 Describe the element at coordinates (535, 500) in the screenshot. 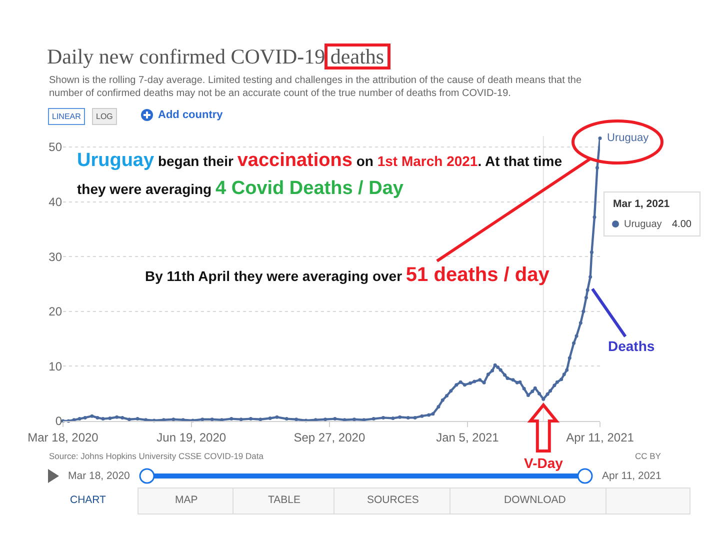

I see `text: DOWNLOAD` at that location.